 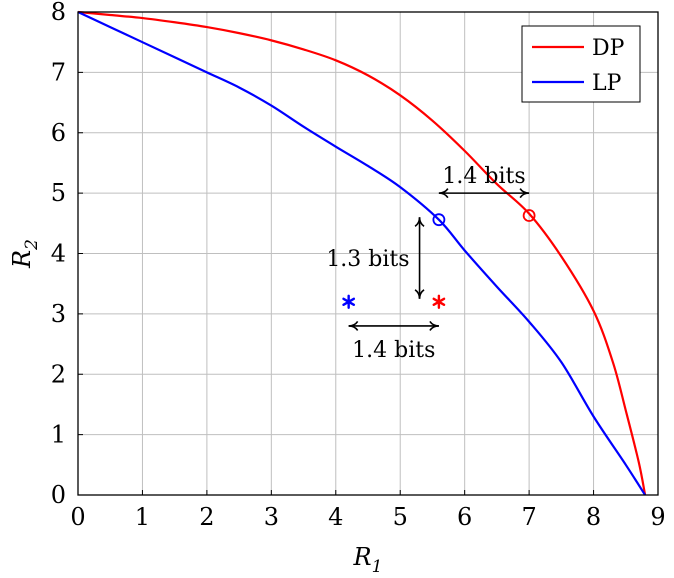 I want to click on gap-bottom-label: 1.4 bits, so click(x=393, y=350).